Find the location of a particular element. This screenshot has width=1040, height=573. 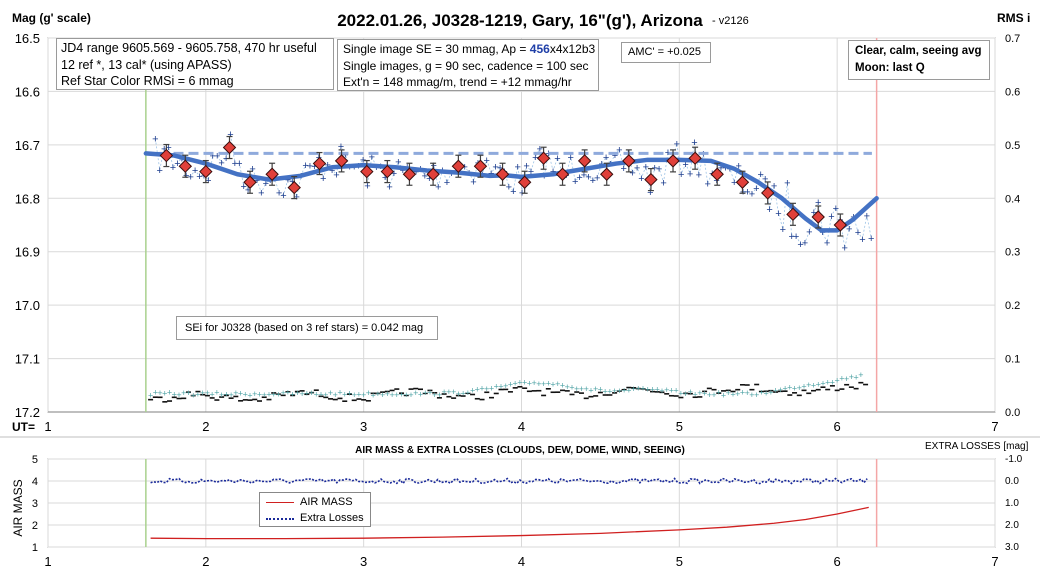

y-tick-label: 16.7 is located at coordinates (27, 145).